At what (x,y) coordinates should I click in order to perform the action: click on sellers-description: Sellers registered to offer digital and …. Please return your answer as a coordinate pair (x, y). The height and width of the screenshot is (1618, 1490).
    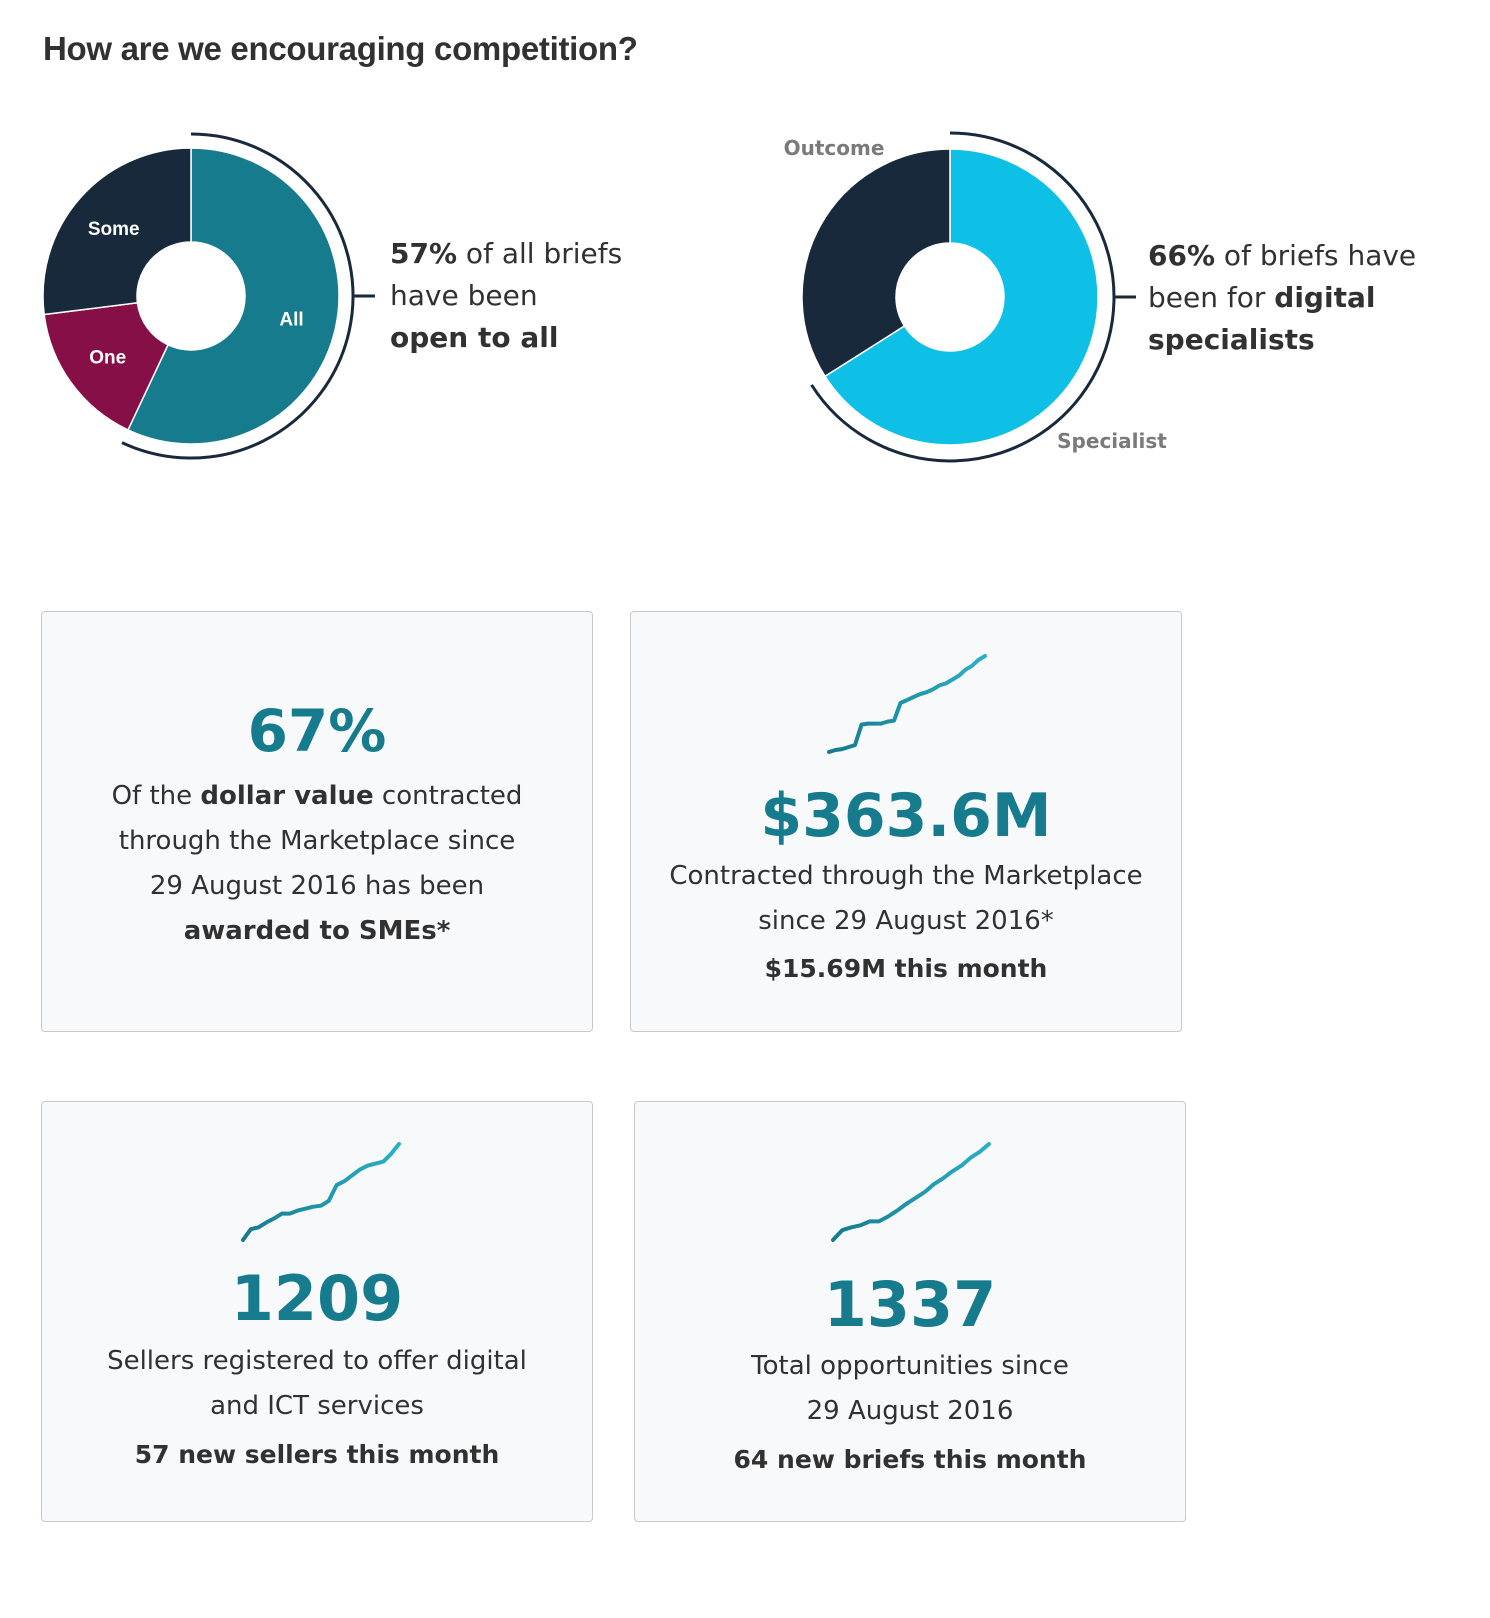
    Looking at the image, I should click on (317, 1383).